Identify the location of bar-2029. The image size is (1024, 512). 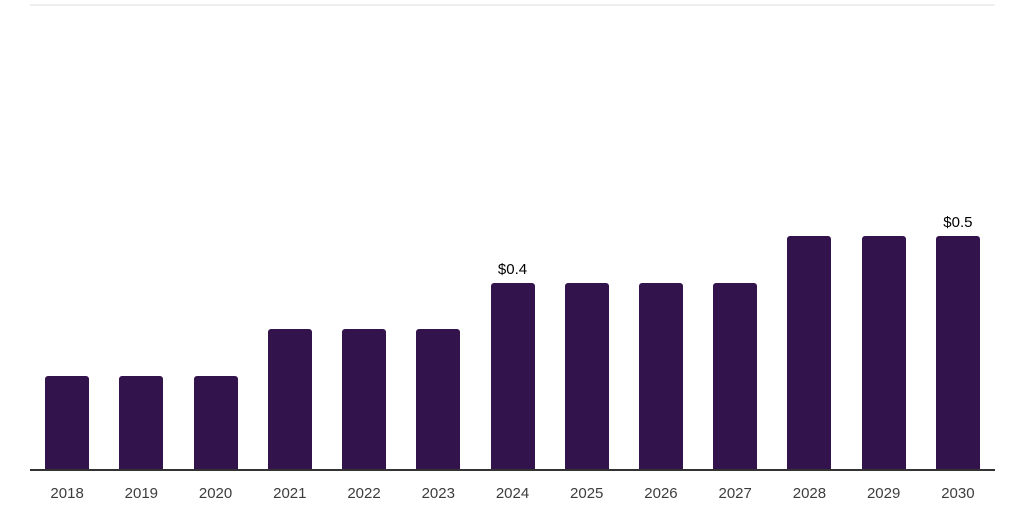
(883, 352).